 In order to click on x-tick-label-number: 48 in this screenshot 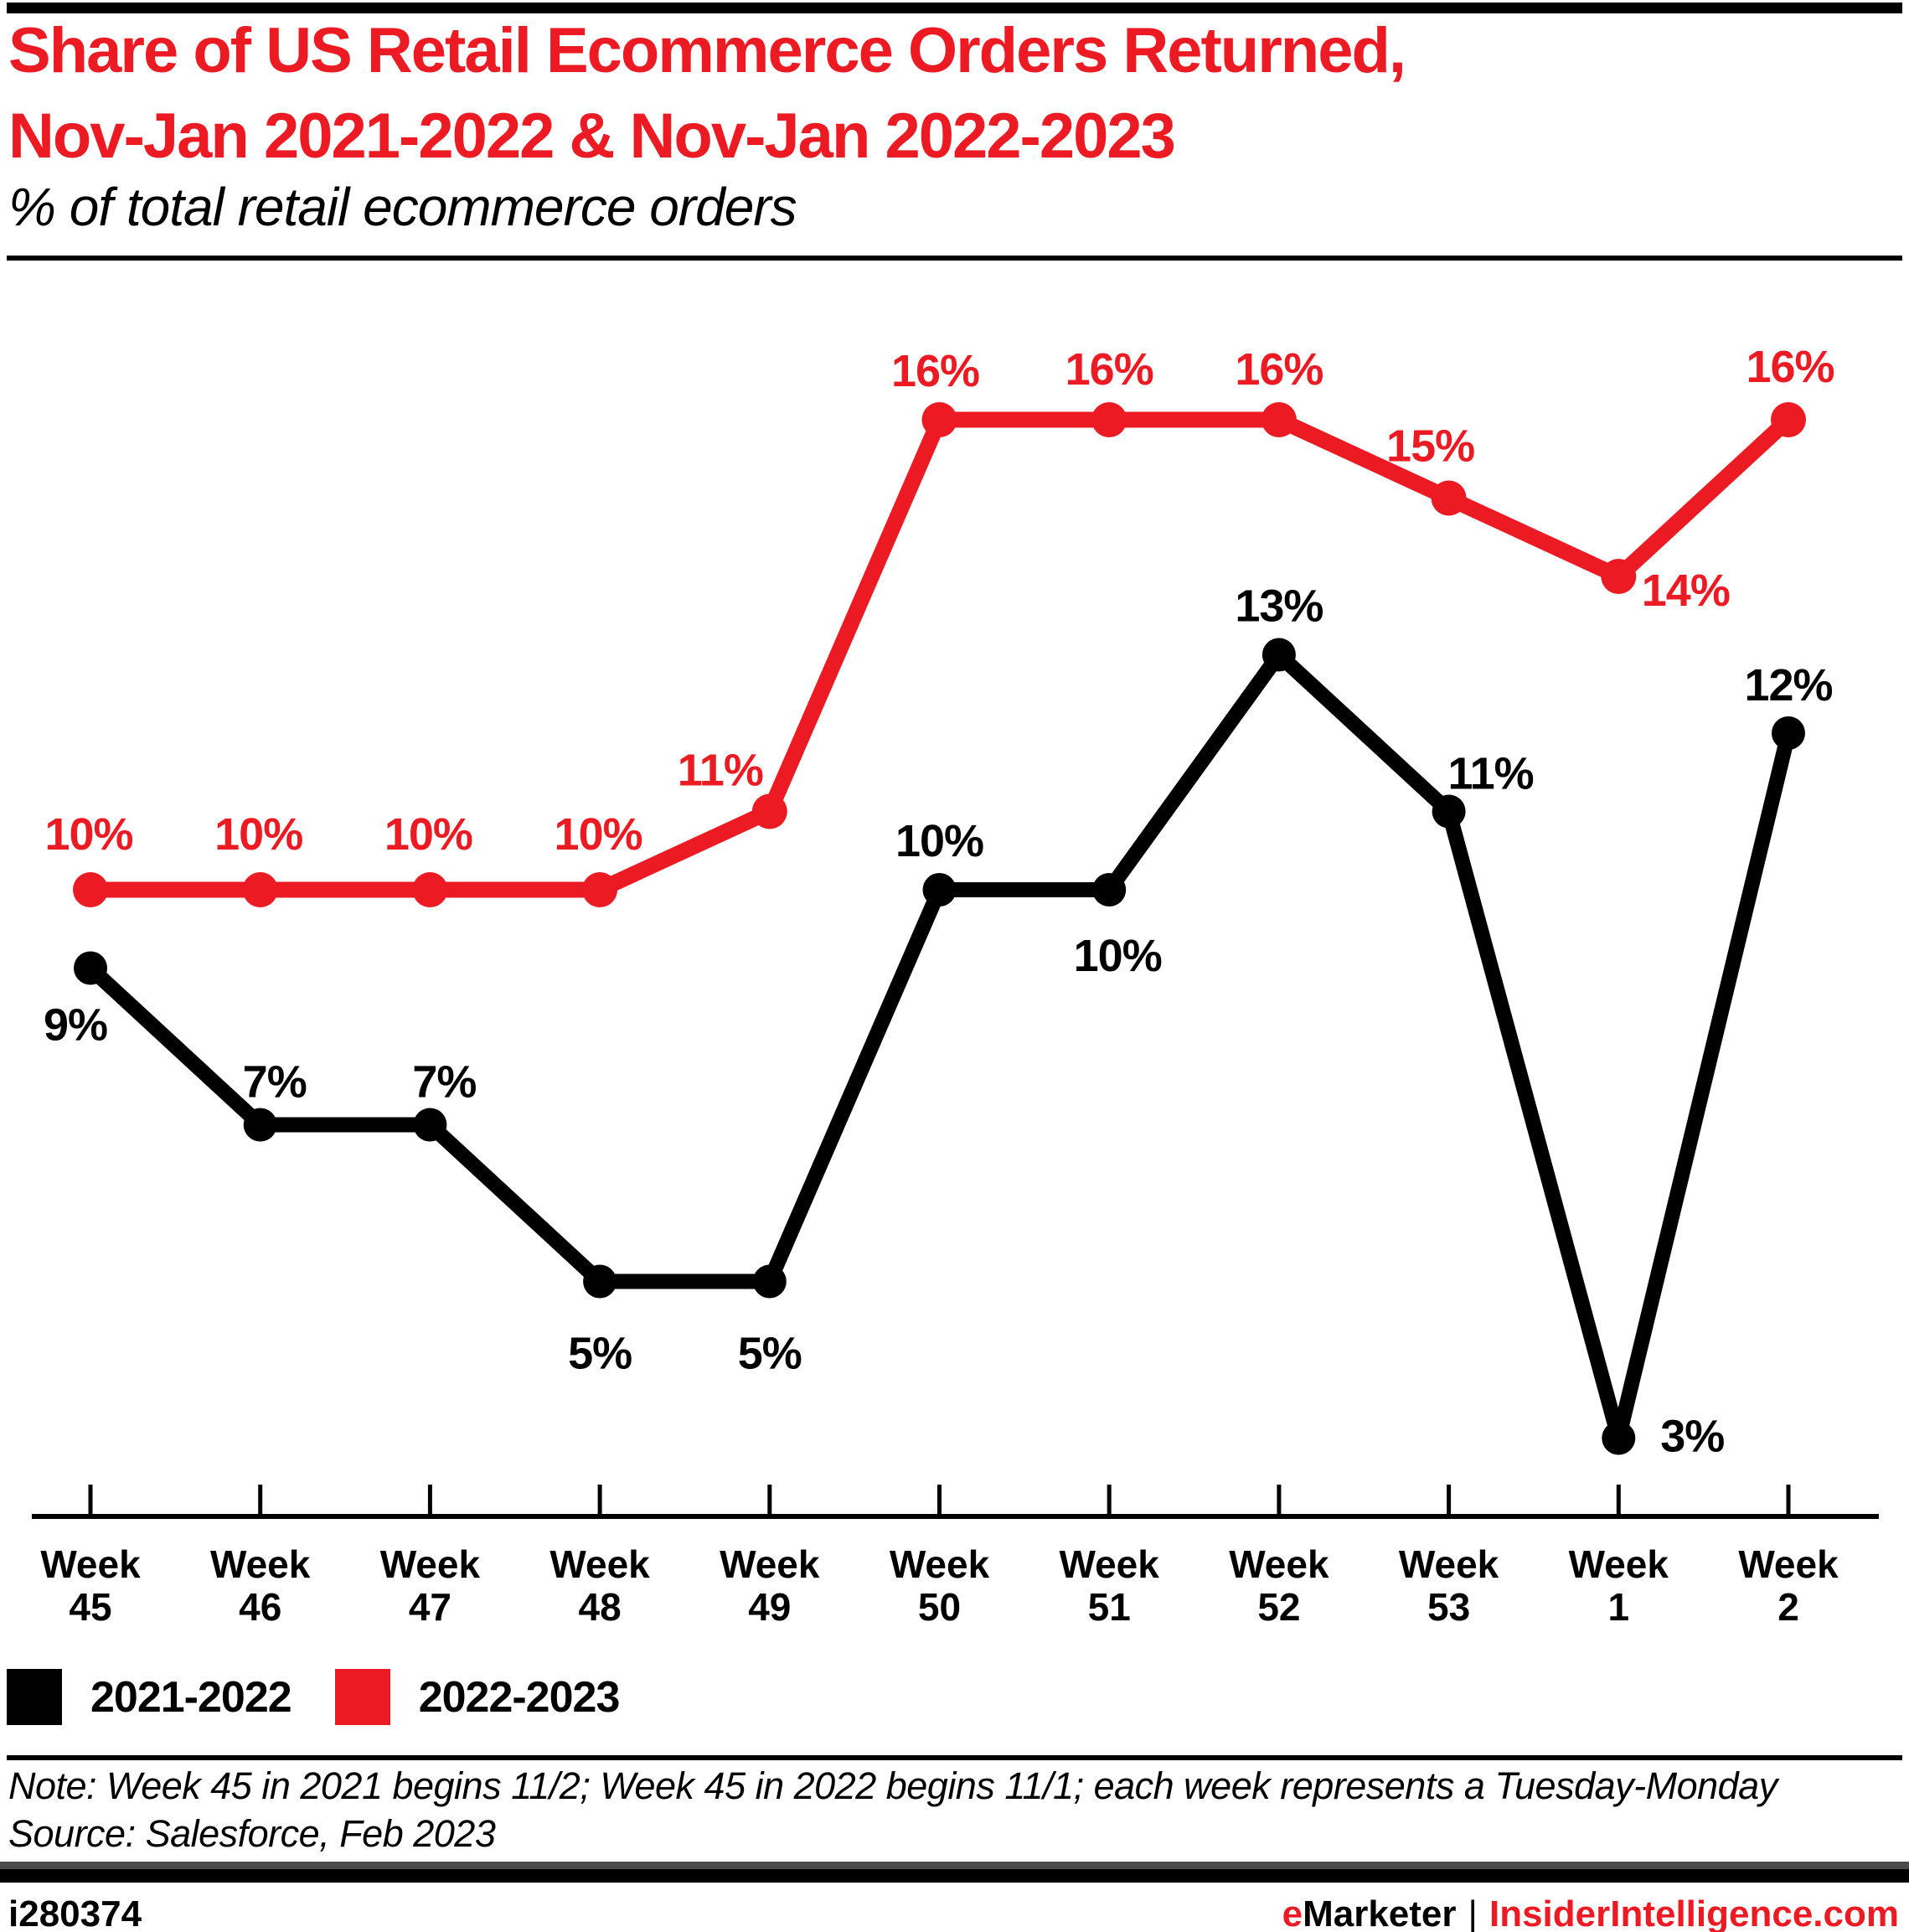, I will do `click(600, 1607)`.